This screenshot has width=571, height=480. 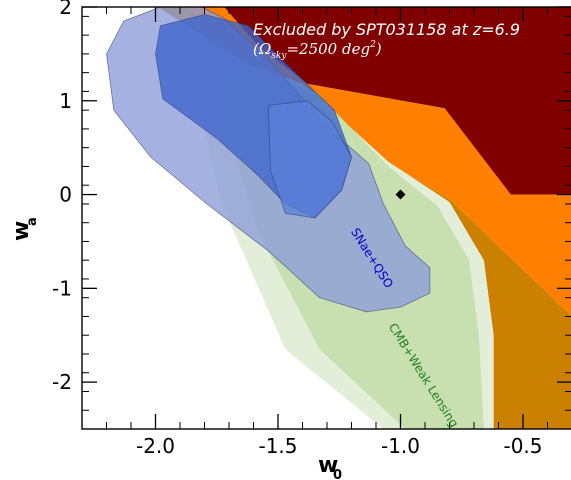 What do you see at coordinates (328, 465) in the screenshot?
I see `x-axis-title: w` at bounding box center [328, 465].